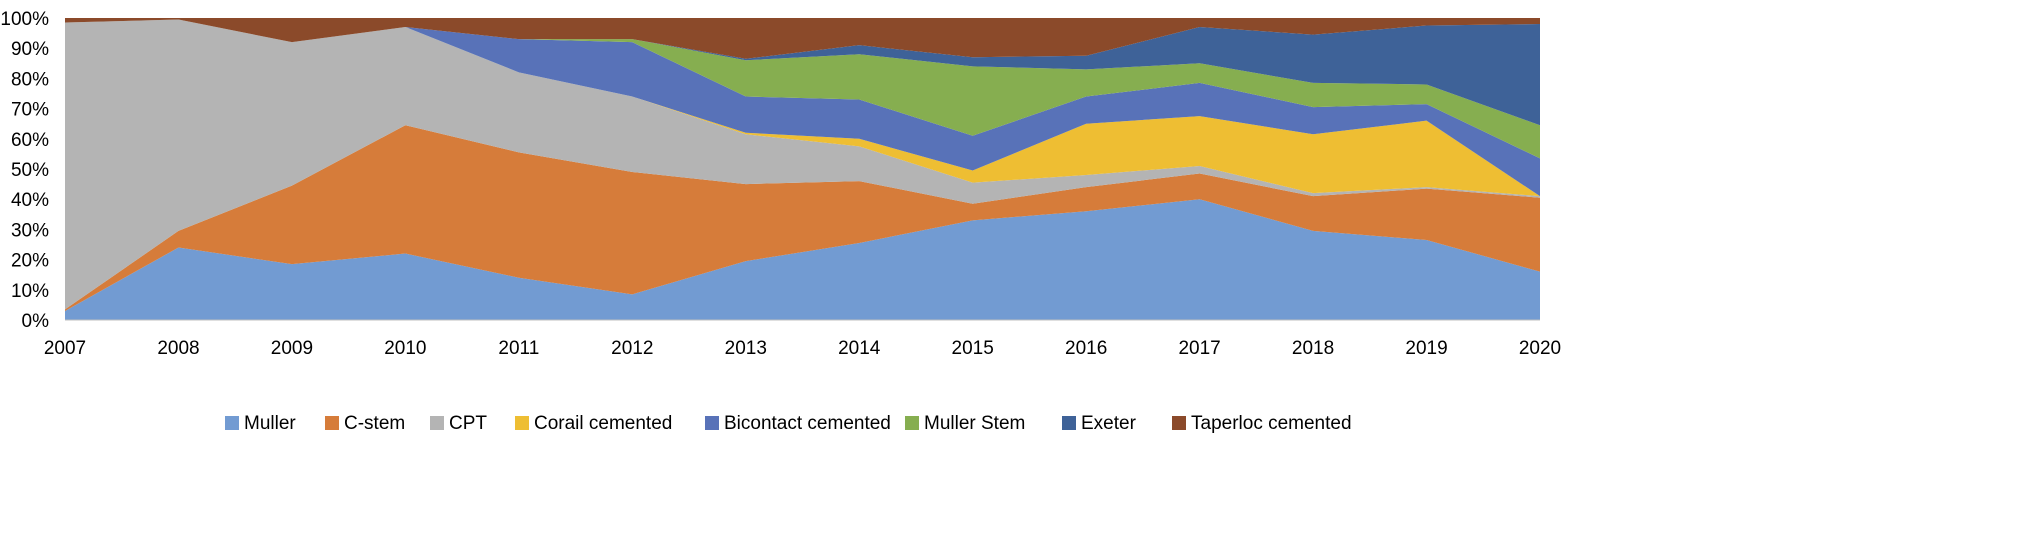 Image resolution: width=2043 pixels, height=535 pixels. What do you see at coordinates (746, 348) in the screenshot?
I see `x-tick-label: 2013` at bounding box center [746, 348].